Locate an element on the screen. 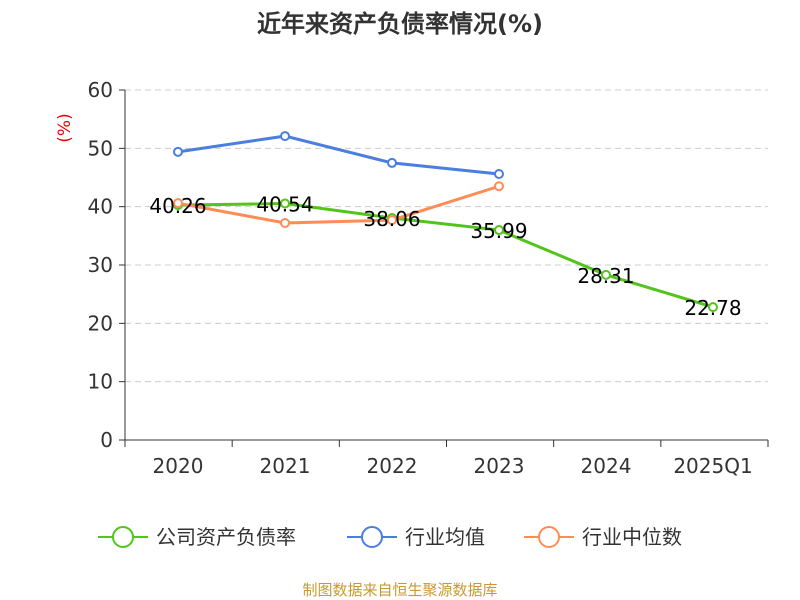 The height and width of the screenshot is (600, 800). y-tick-label: 0 is located at coordinates (106, 440).